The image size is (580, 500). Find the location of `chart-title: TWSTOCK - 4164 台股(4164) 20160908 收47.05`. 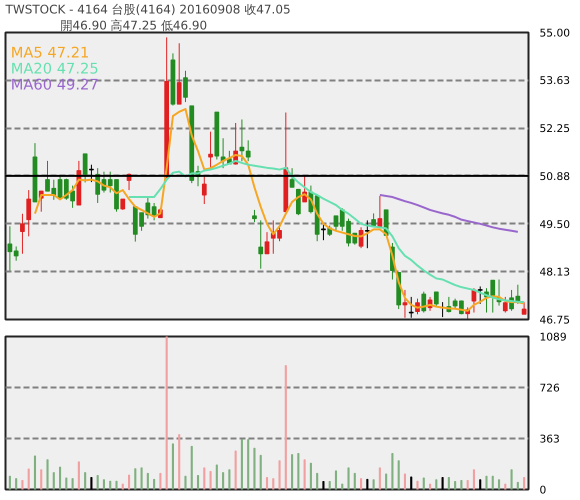

chart-title: TWSTOCK - 4164 台股(4164) 20160908 收47.05 is located at coordinates (147, 9).